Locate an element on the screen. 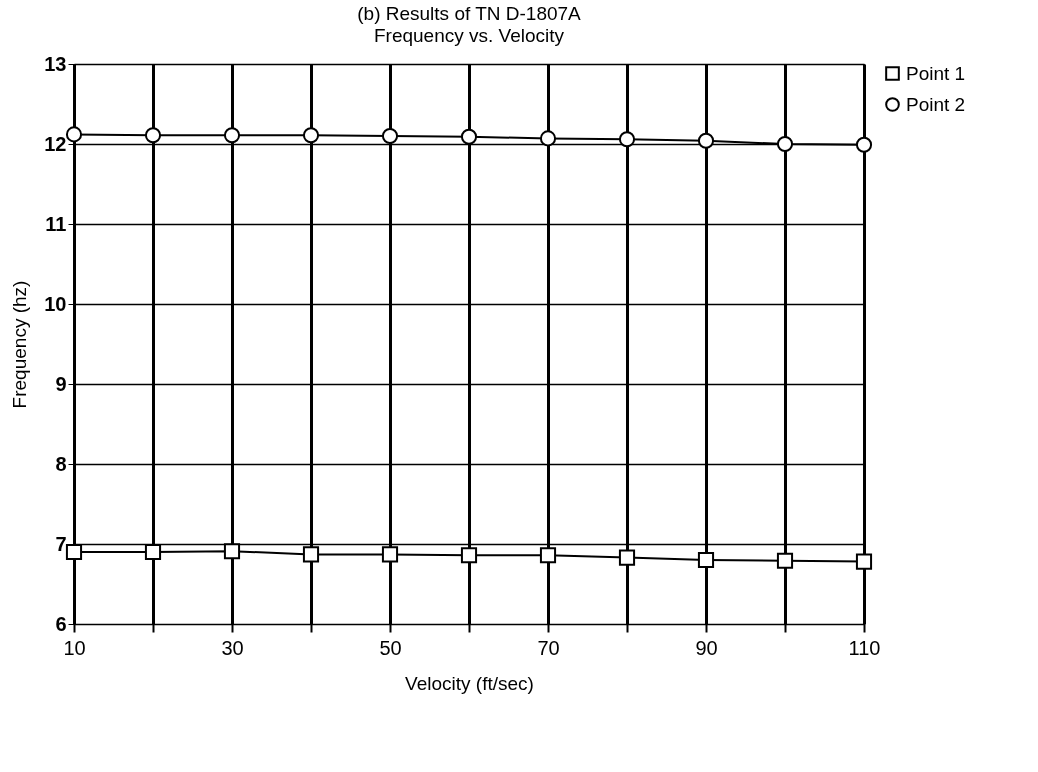  y-axis-title: Frequency (hz) is located at coordinates (20, 344).